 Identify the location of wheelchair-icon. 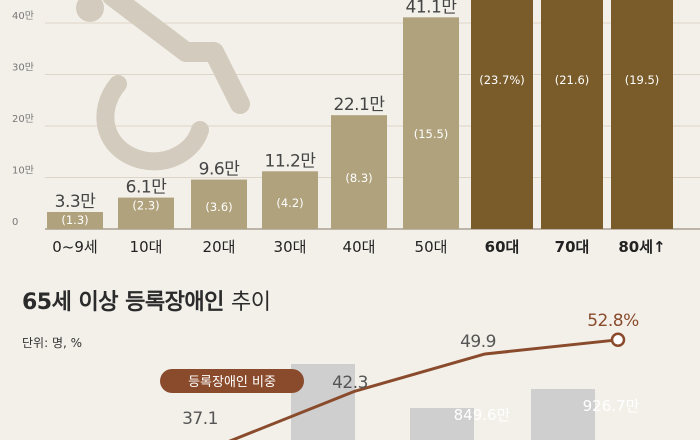
(163, 85).